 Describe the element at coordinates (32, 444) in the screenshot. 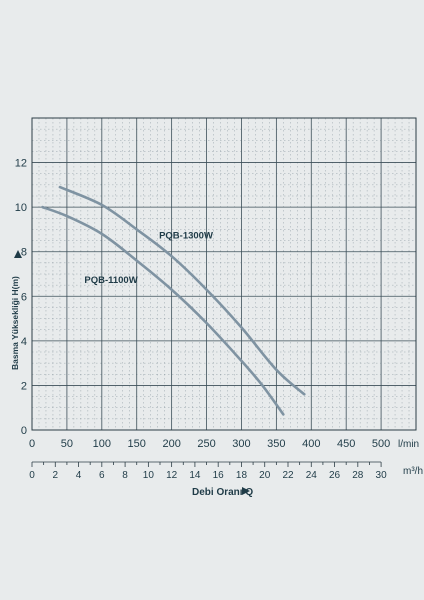

I see `x-tick-label: 0` at that location.